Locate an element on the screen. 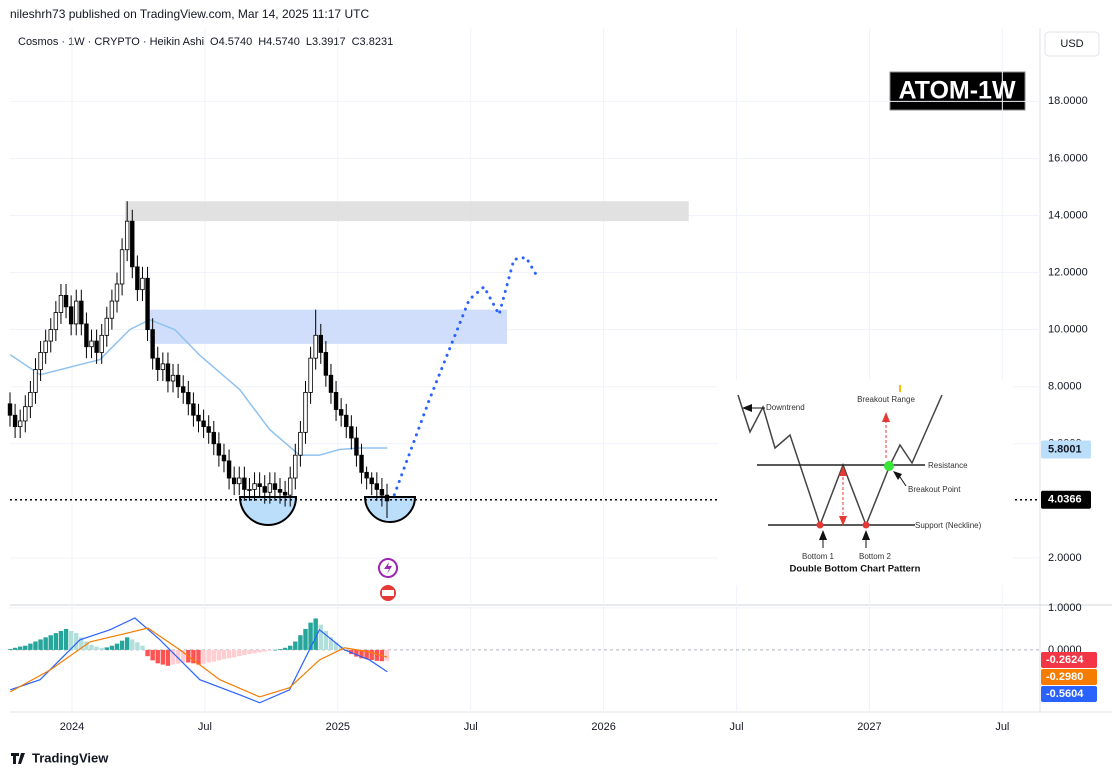 Image resolution: width=1112 pixels, height=777 pixels. inset-label: Breakout Point is located at coordinates (934, 489).